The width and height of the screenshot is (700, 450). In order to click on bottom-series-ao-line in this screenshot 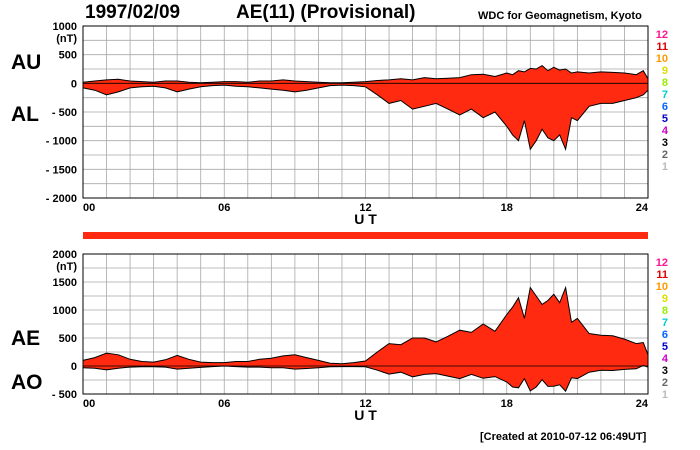, I will do `click(365, 378)`.